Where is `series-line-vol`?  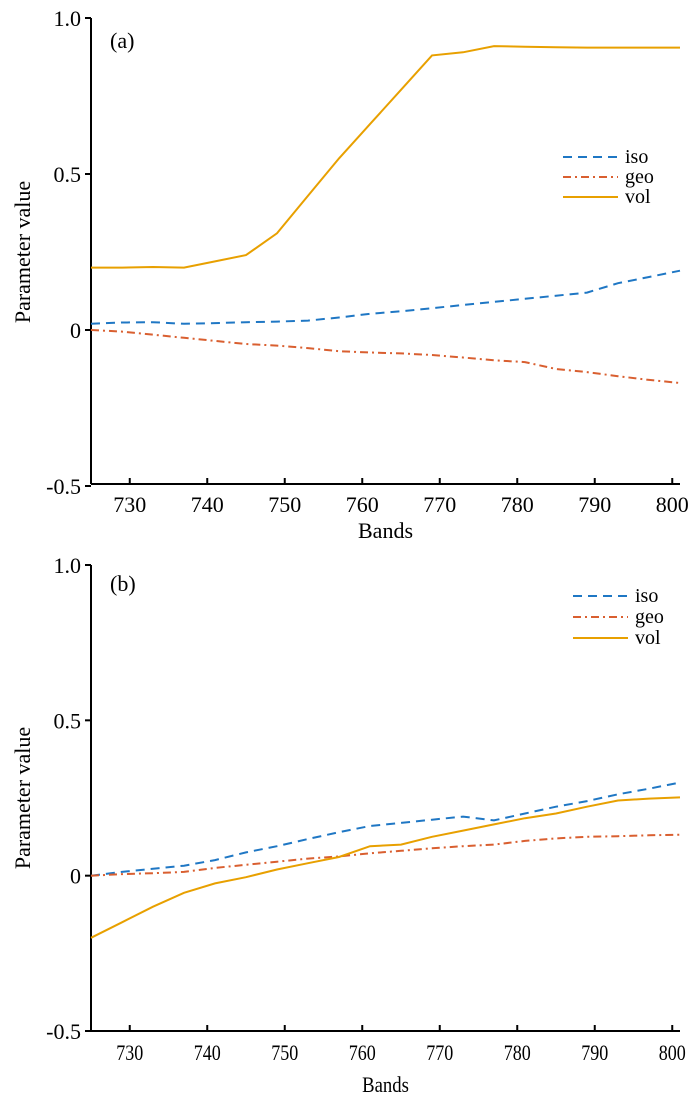 series-line-vol is located at coordinates (385, 867).